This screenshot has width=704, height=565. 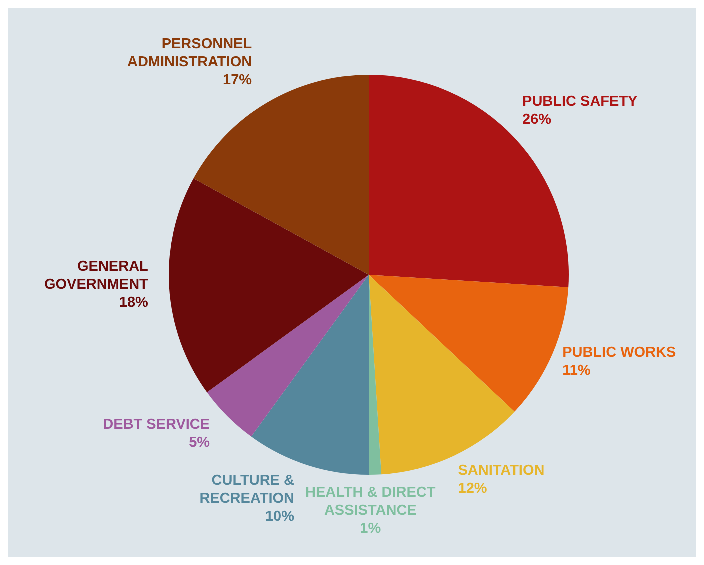 What do you see at coordinates (237, 80) in the screenshot?
I see `data-label: 17%` at bounding box center [237, 80].